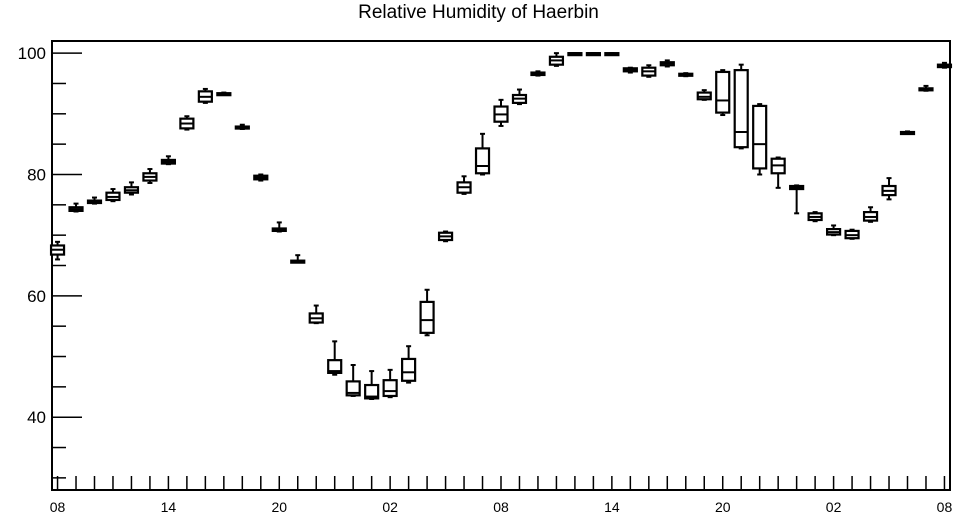 Image resolution: width=957 pixels, height=520 pixels. I want to click on x-axis: 08 14 20 02 08 14 20 02 08, so click(501, 495).